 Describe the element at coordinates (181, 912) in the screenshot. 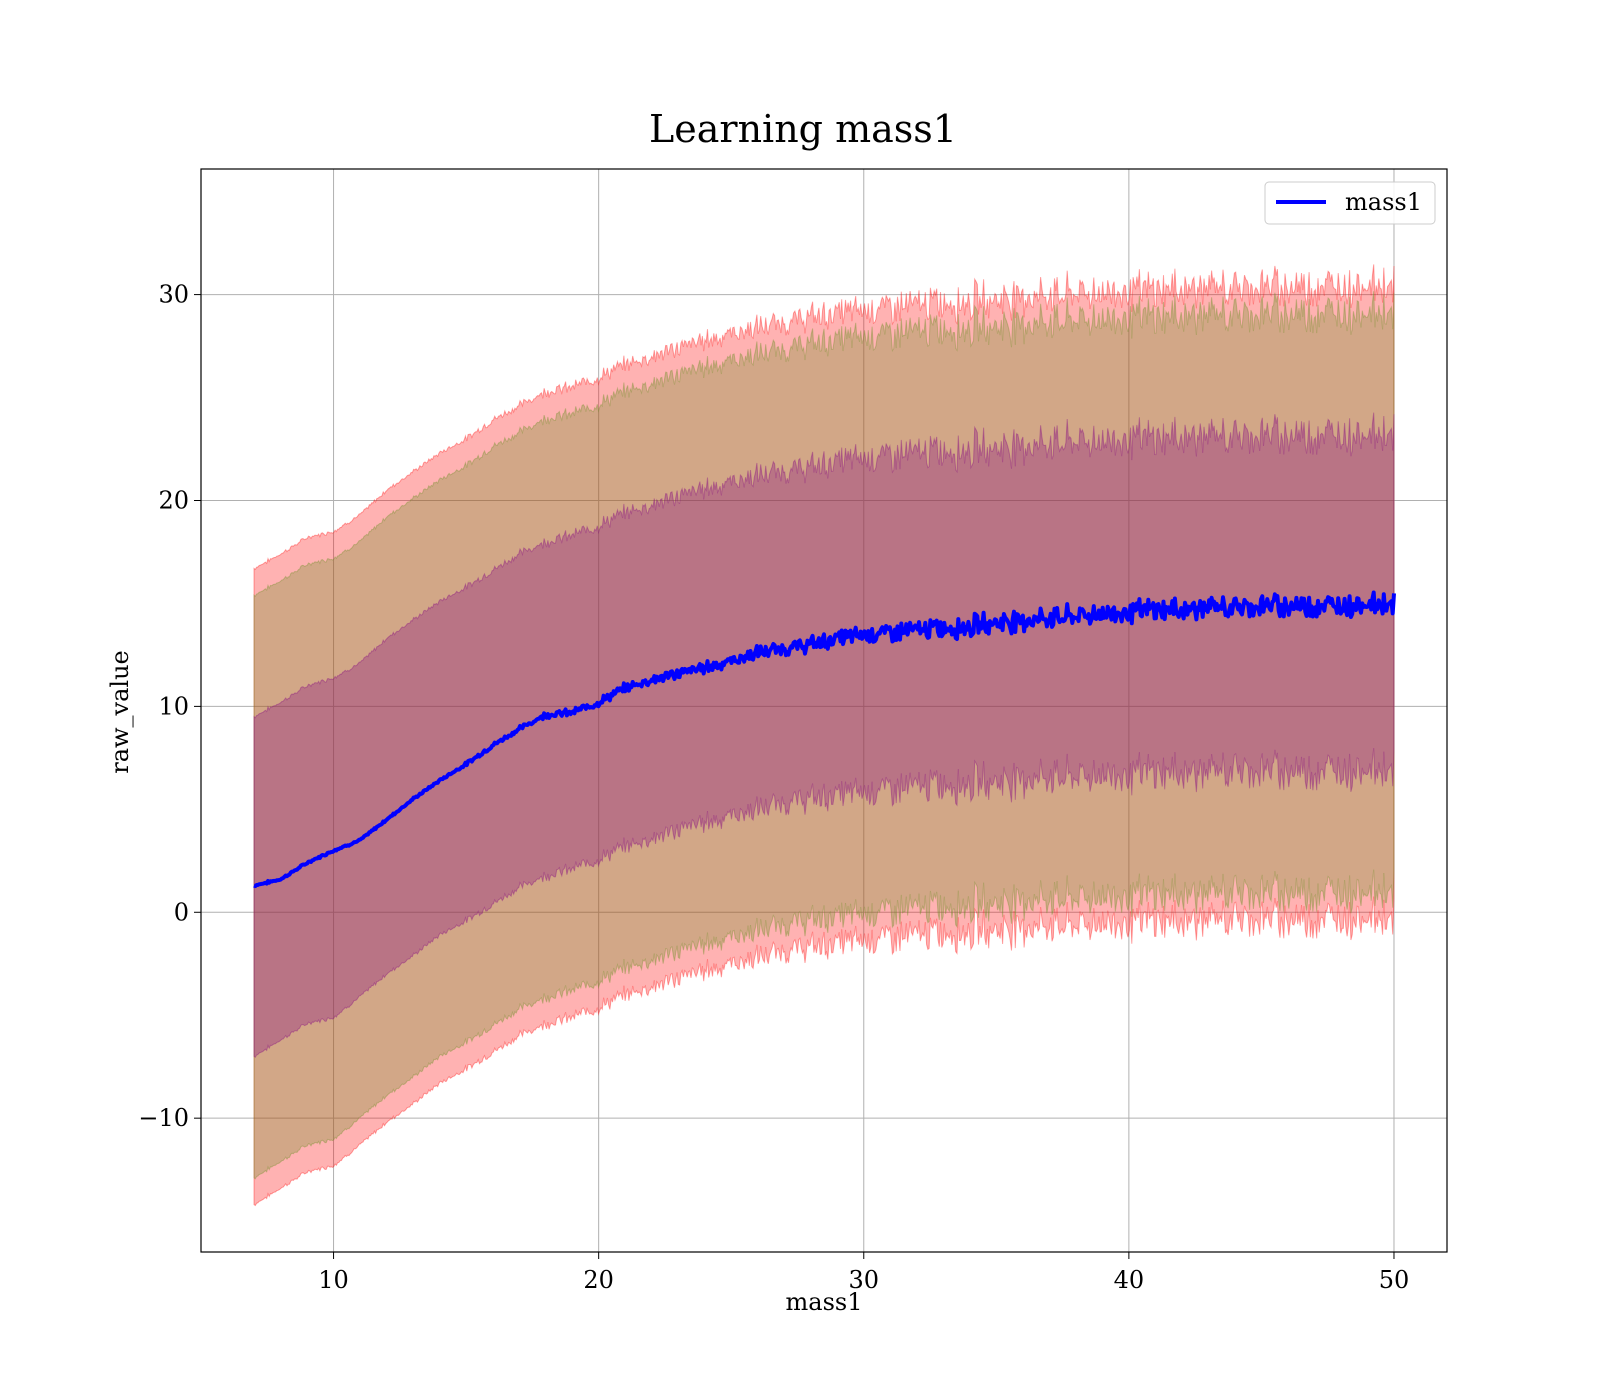

I see `y-tick-label: 0` at that location.